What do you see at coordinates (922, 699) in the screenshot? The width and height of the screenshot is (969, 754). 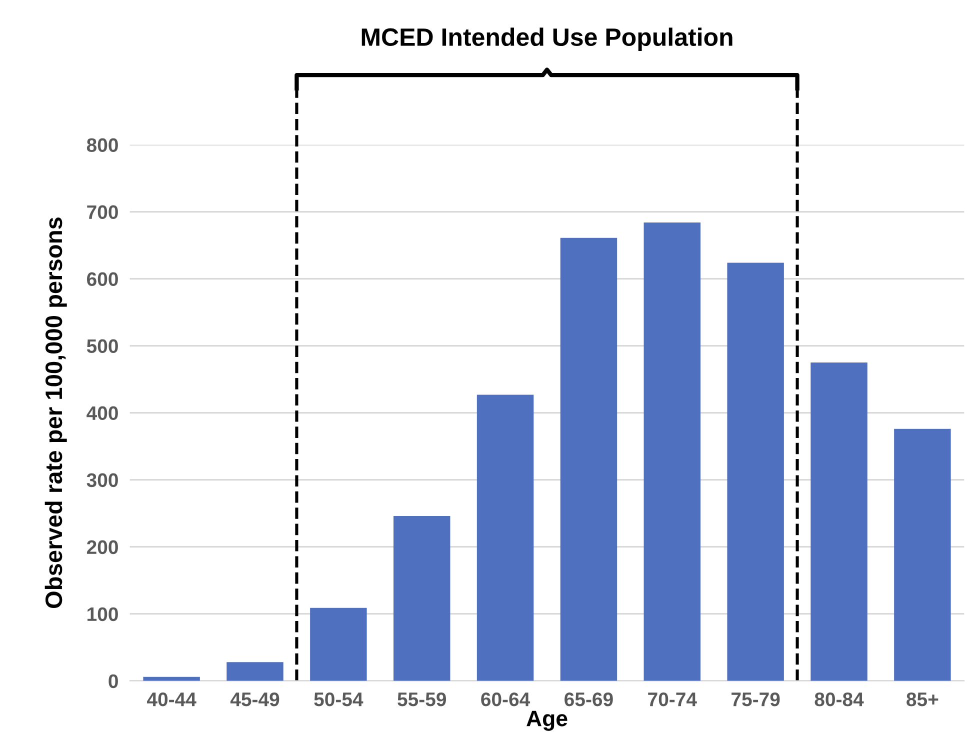 I see `x-tick-label: 85+` at bounding box center [922, 699].